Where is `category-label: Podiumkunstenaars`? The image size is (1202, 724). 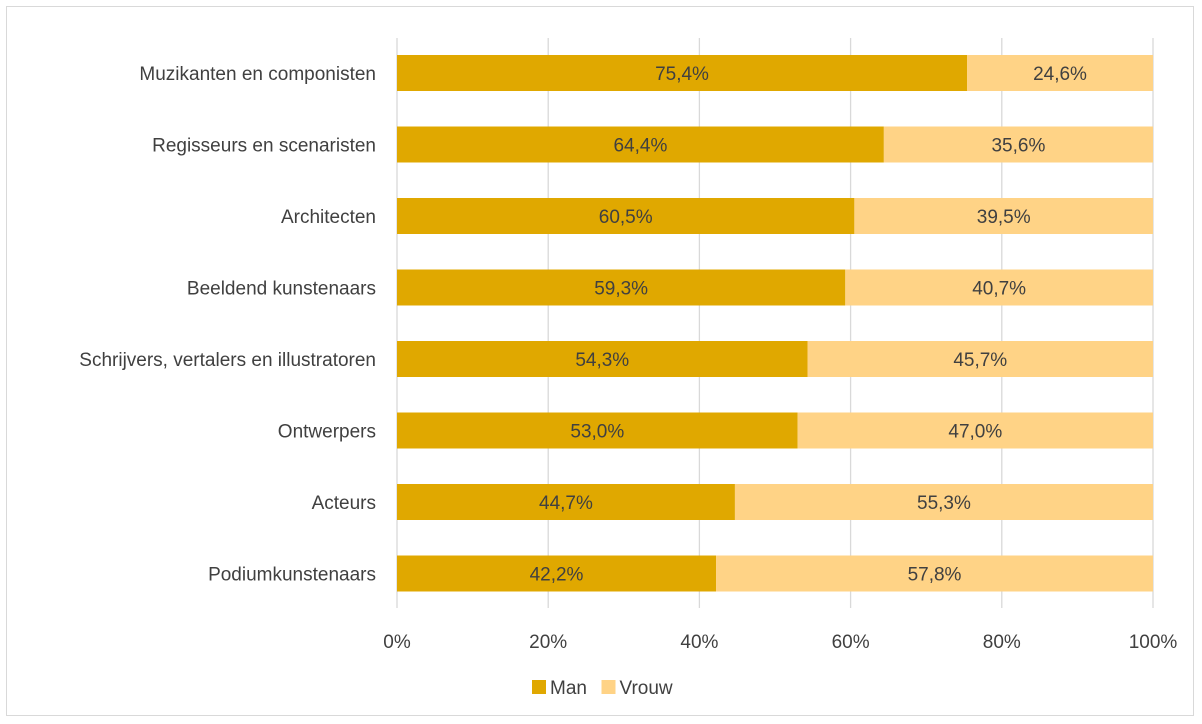 category-label: Podiumkunstenaars is located at coordinates (292, 575).